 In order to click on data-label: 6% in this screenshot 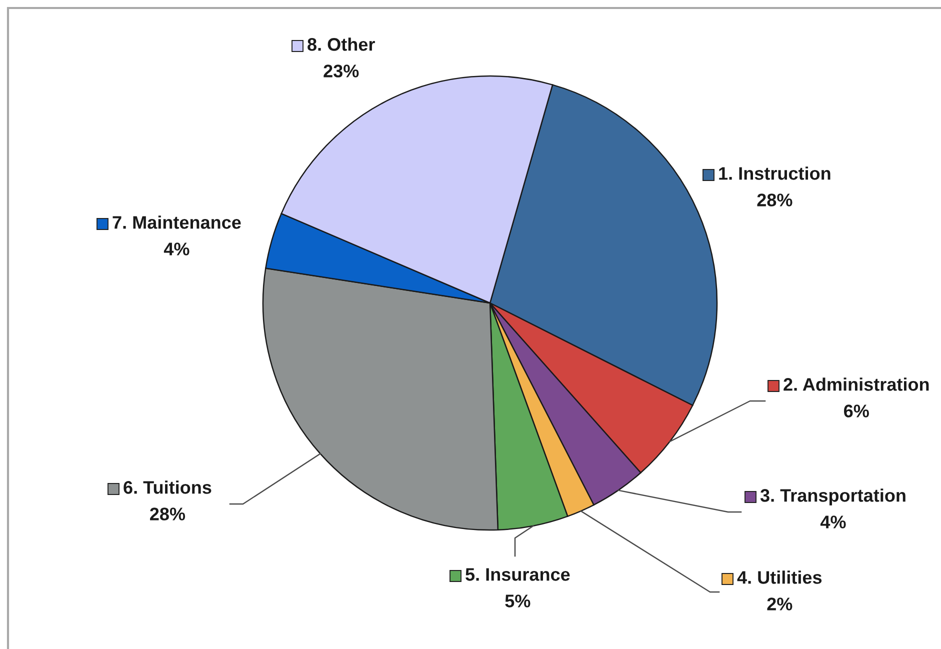, I will do `click(856, 411)`.